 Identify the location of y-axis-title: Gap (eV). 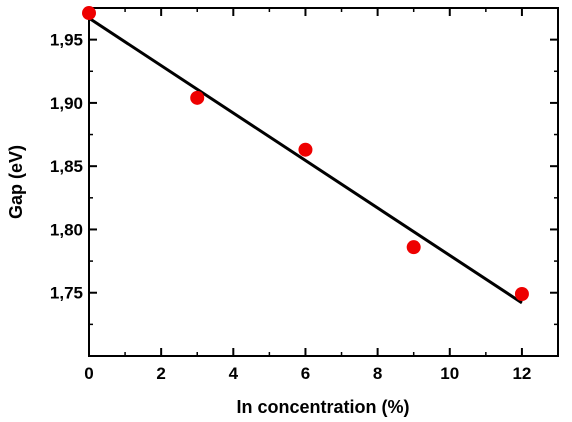
(16, 182).